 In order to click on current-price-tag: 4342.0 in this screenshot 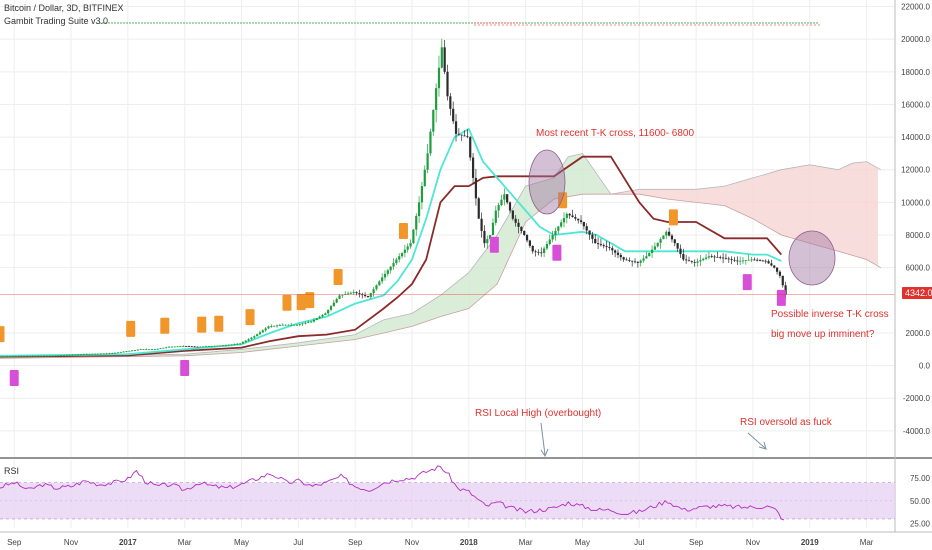, I will do `click(917, 293)`.